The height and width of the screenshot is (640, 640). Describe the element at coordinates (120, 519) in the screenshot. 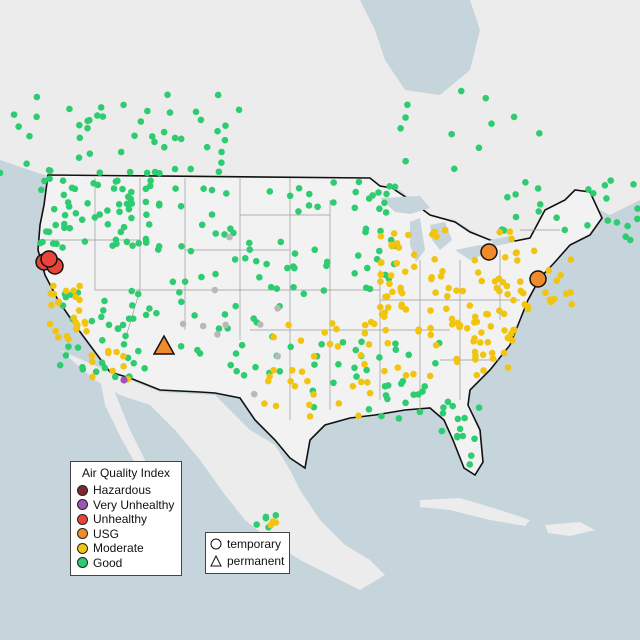

I see `legend-item-label: Unhealthy` at that location.